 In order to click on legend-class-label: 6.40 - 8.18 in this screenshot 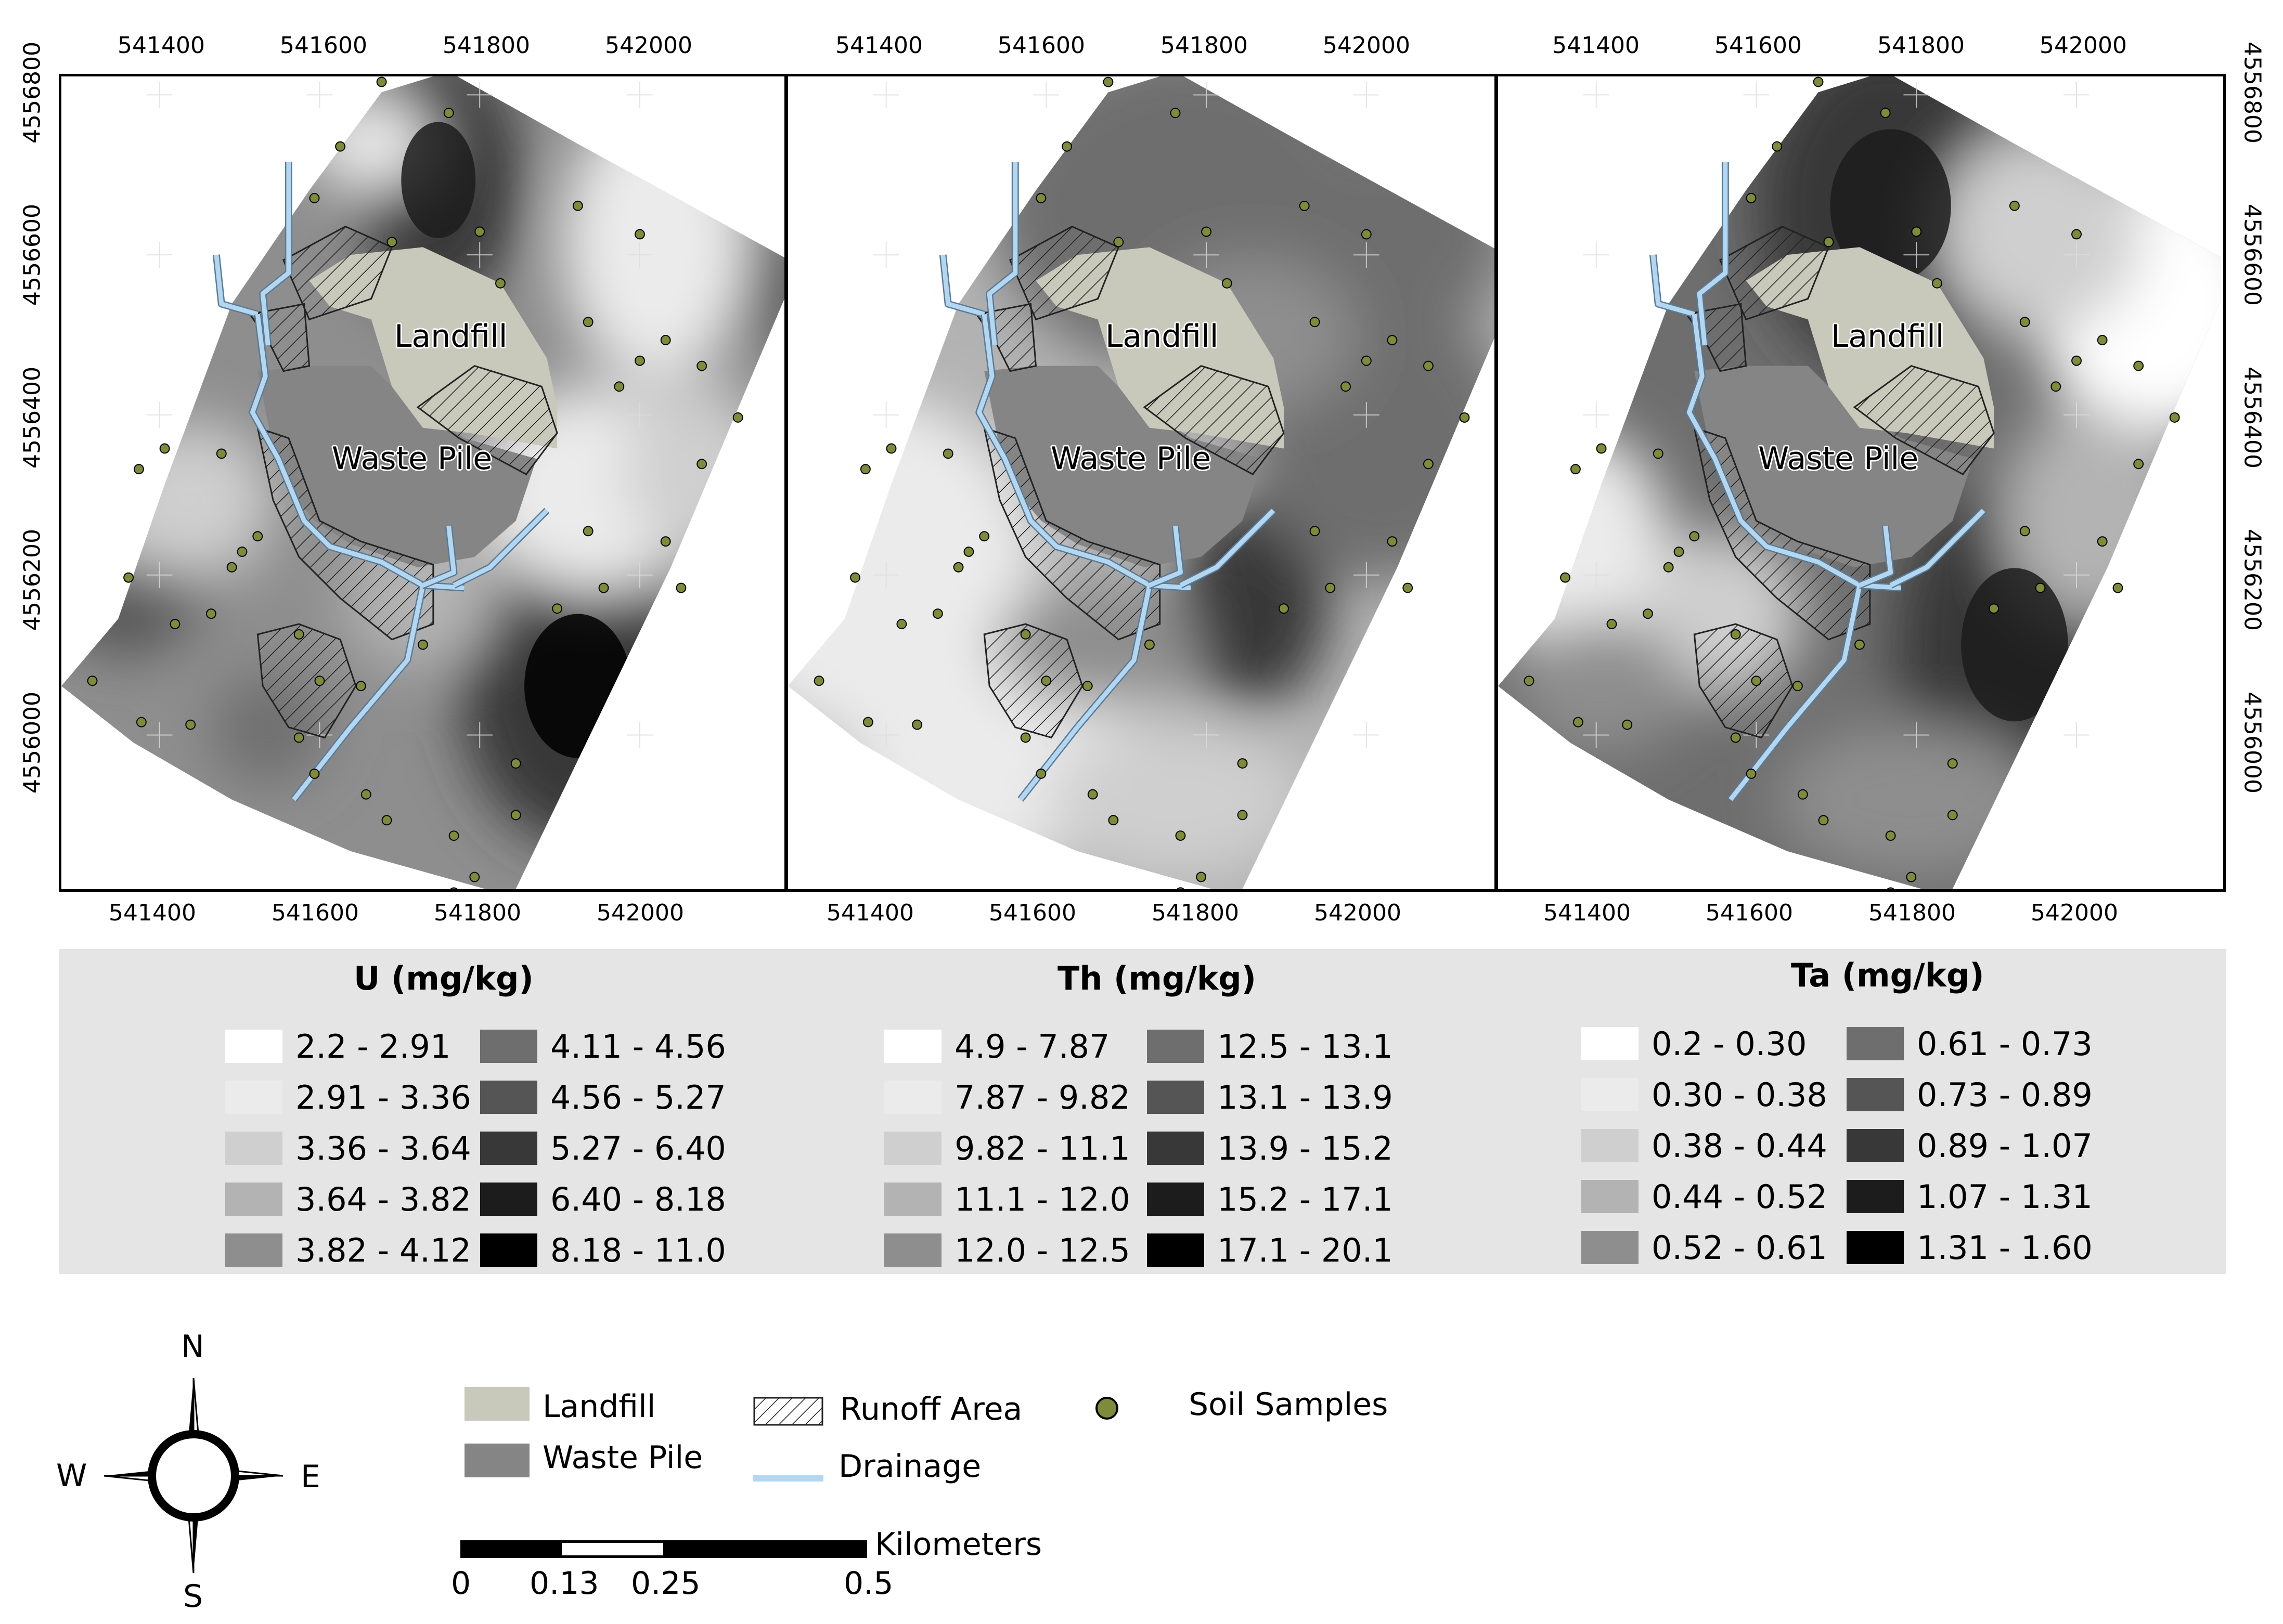, I will do `click(638, 1199)`.